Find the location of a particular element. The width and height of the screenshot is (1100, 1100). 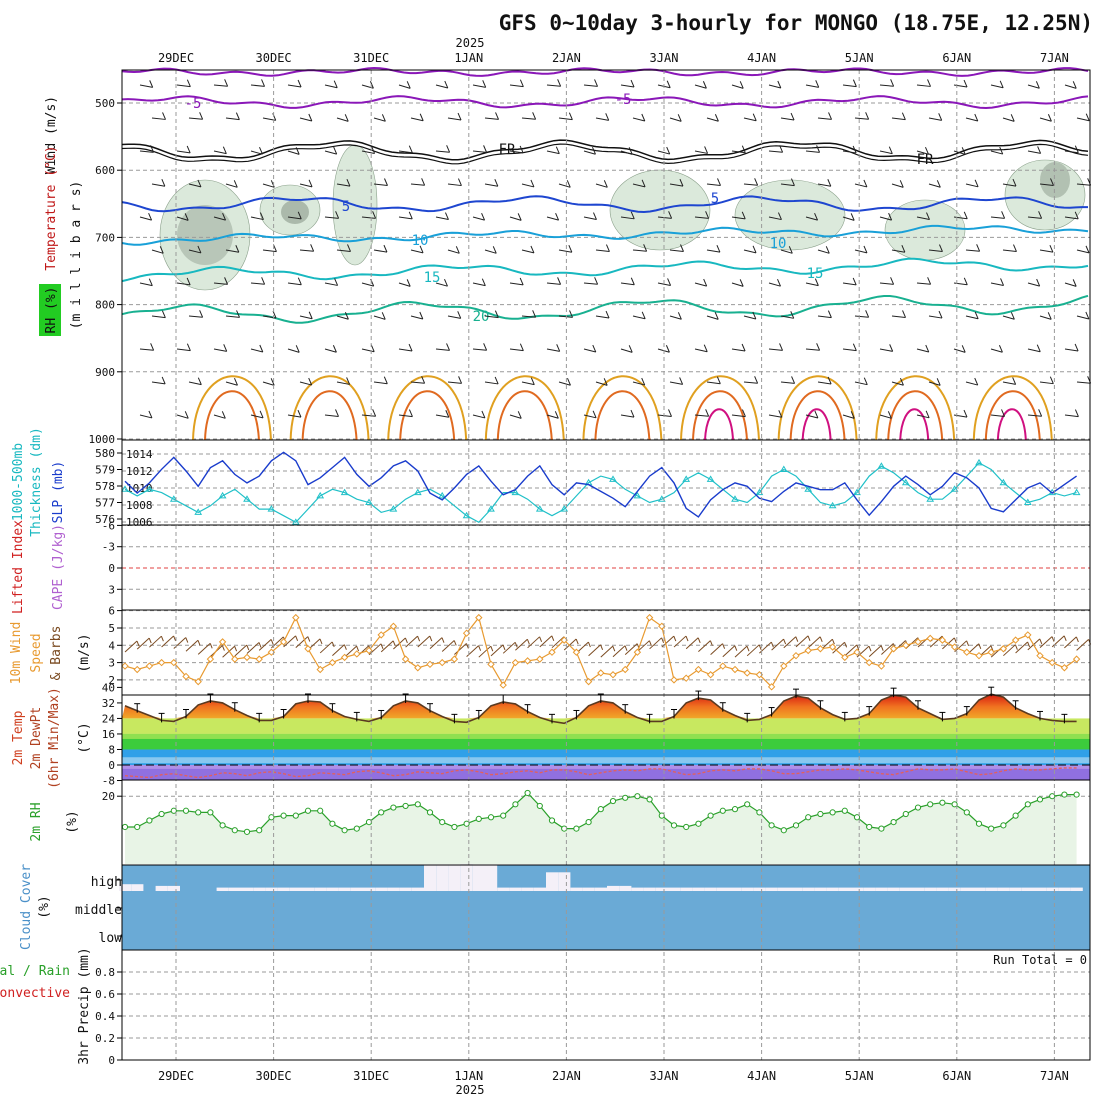

slp-tick: 1006 is located at coordinates (139, 522).